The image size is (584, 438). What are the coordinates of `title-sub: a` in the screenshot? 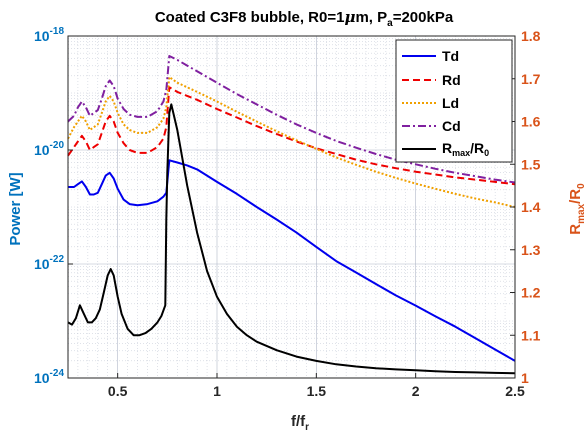 It's located at (390, 23).